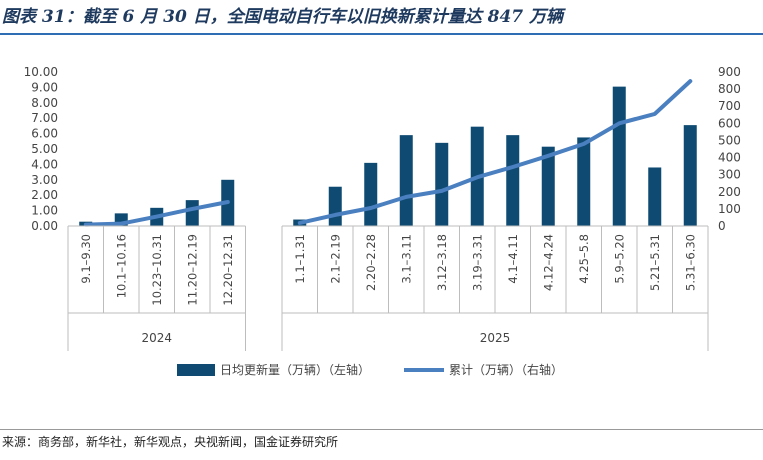 This screenshot has height=460, width=763. What do you see at coordinates (44, 164) in the screenshot?
I see `left-tick-label: 4.00` at bounding box center [44, 164].